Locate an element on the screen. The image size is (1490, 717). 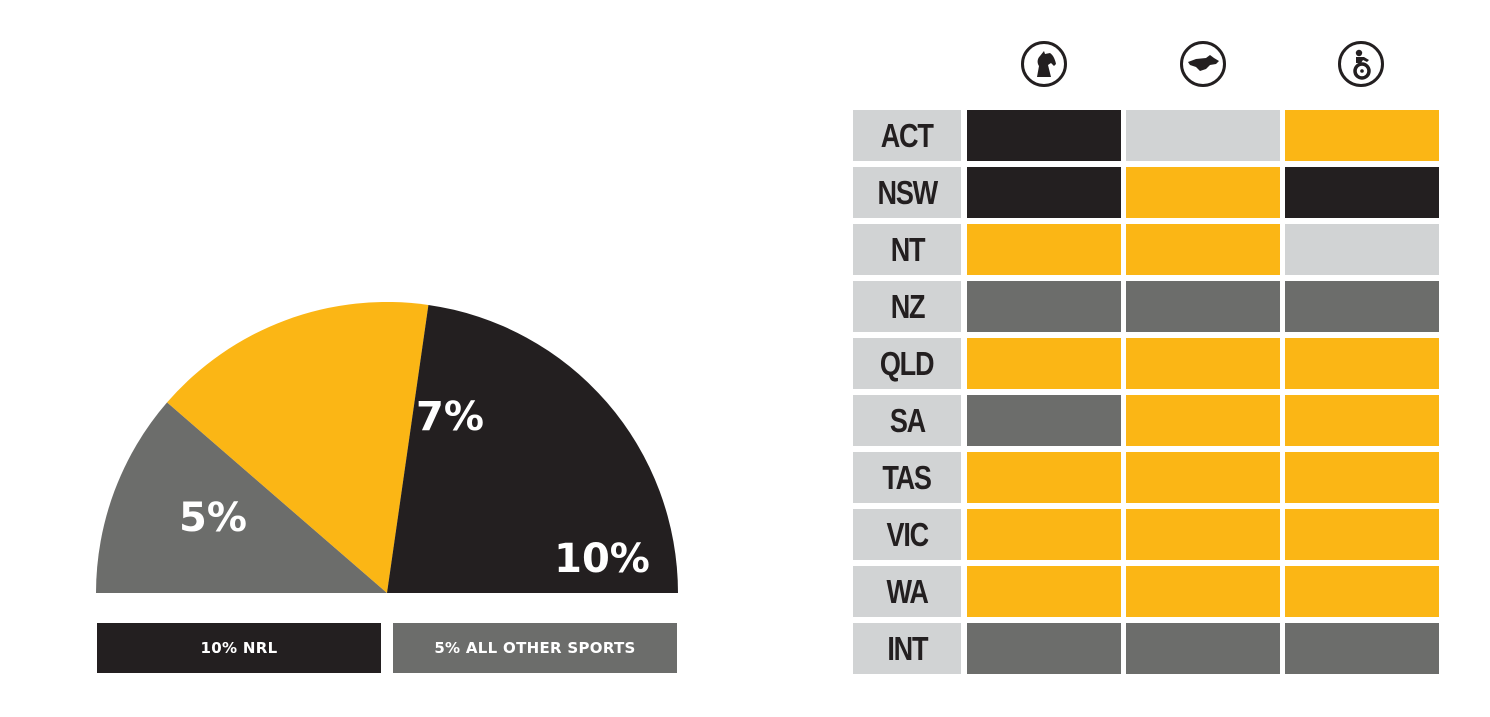
grid-row-nz: NZ is located at coordinates (1146, 306).